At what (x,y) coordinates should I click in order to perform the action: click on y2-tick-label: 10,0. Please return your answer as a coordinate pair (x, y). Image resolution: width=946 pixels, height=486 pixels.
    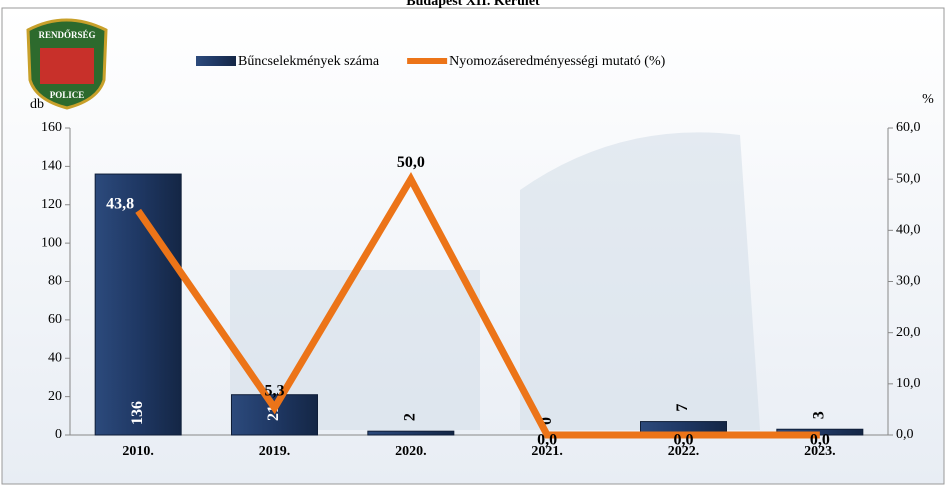
    Looking at the image, I should click on (908, 383).